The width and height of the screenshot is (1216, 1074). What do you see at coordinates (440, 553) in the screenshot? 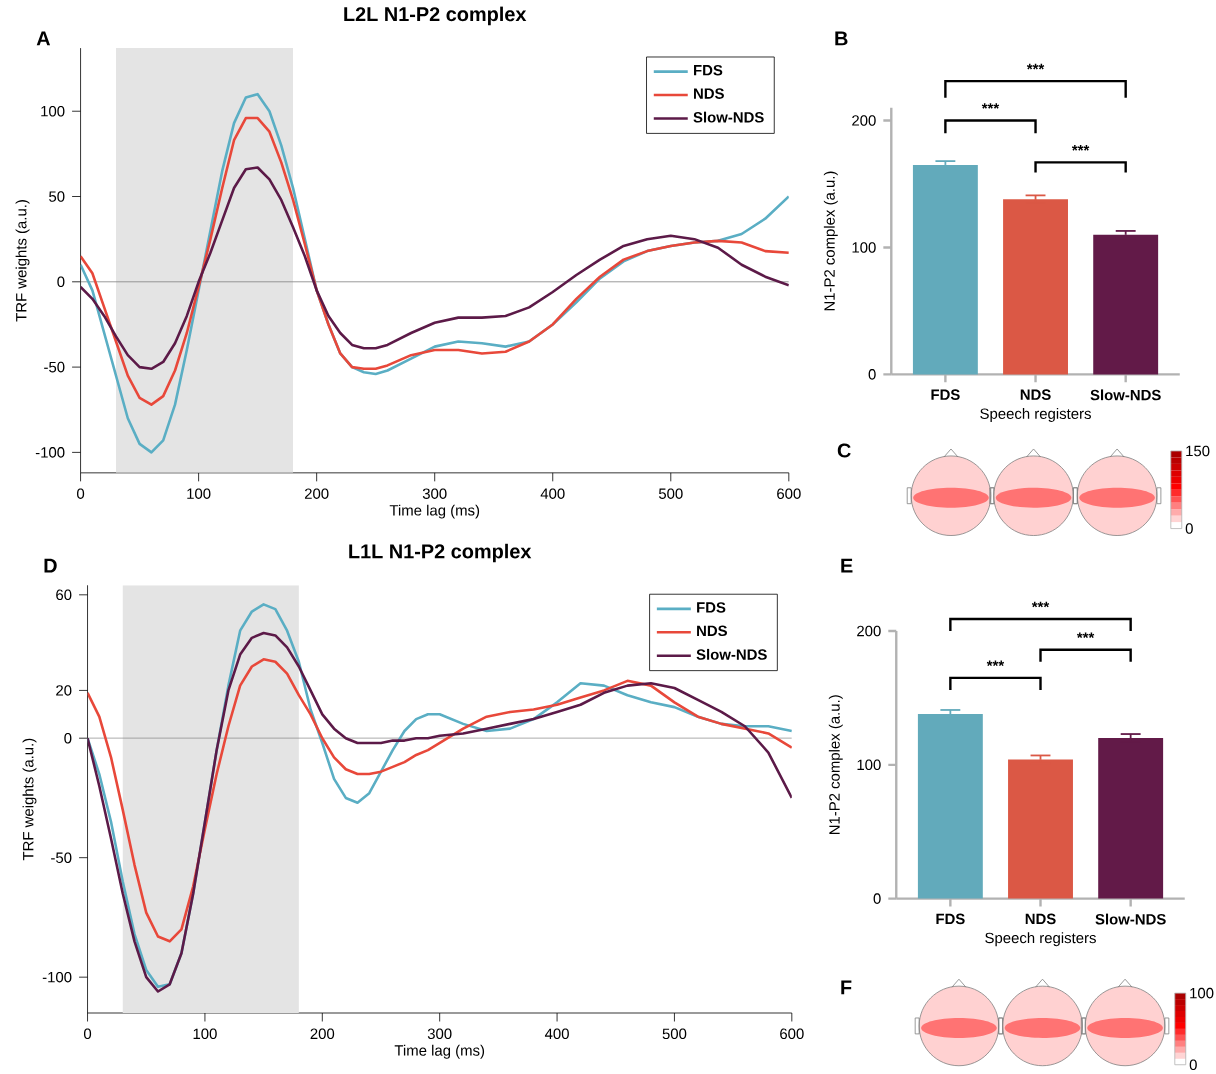
I see `chart-title: L1L N1-P2 complex` at bounding box center [440, 553].